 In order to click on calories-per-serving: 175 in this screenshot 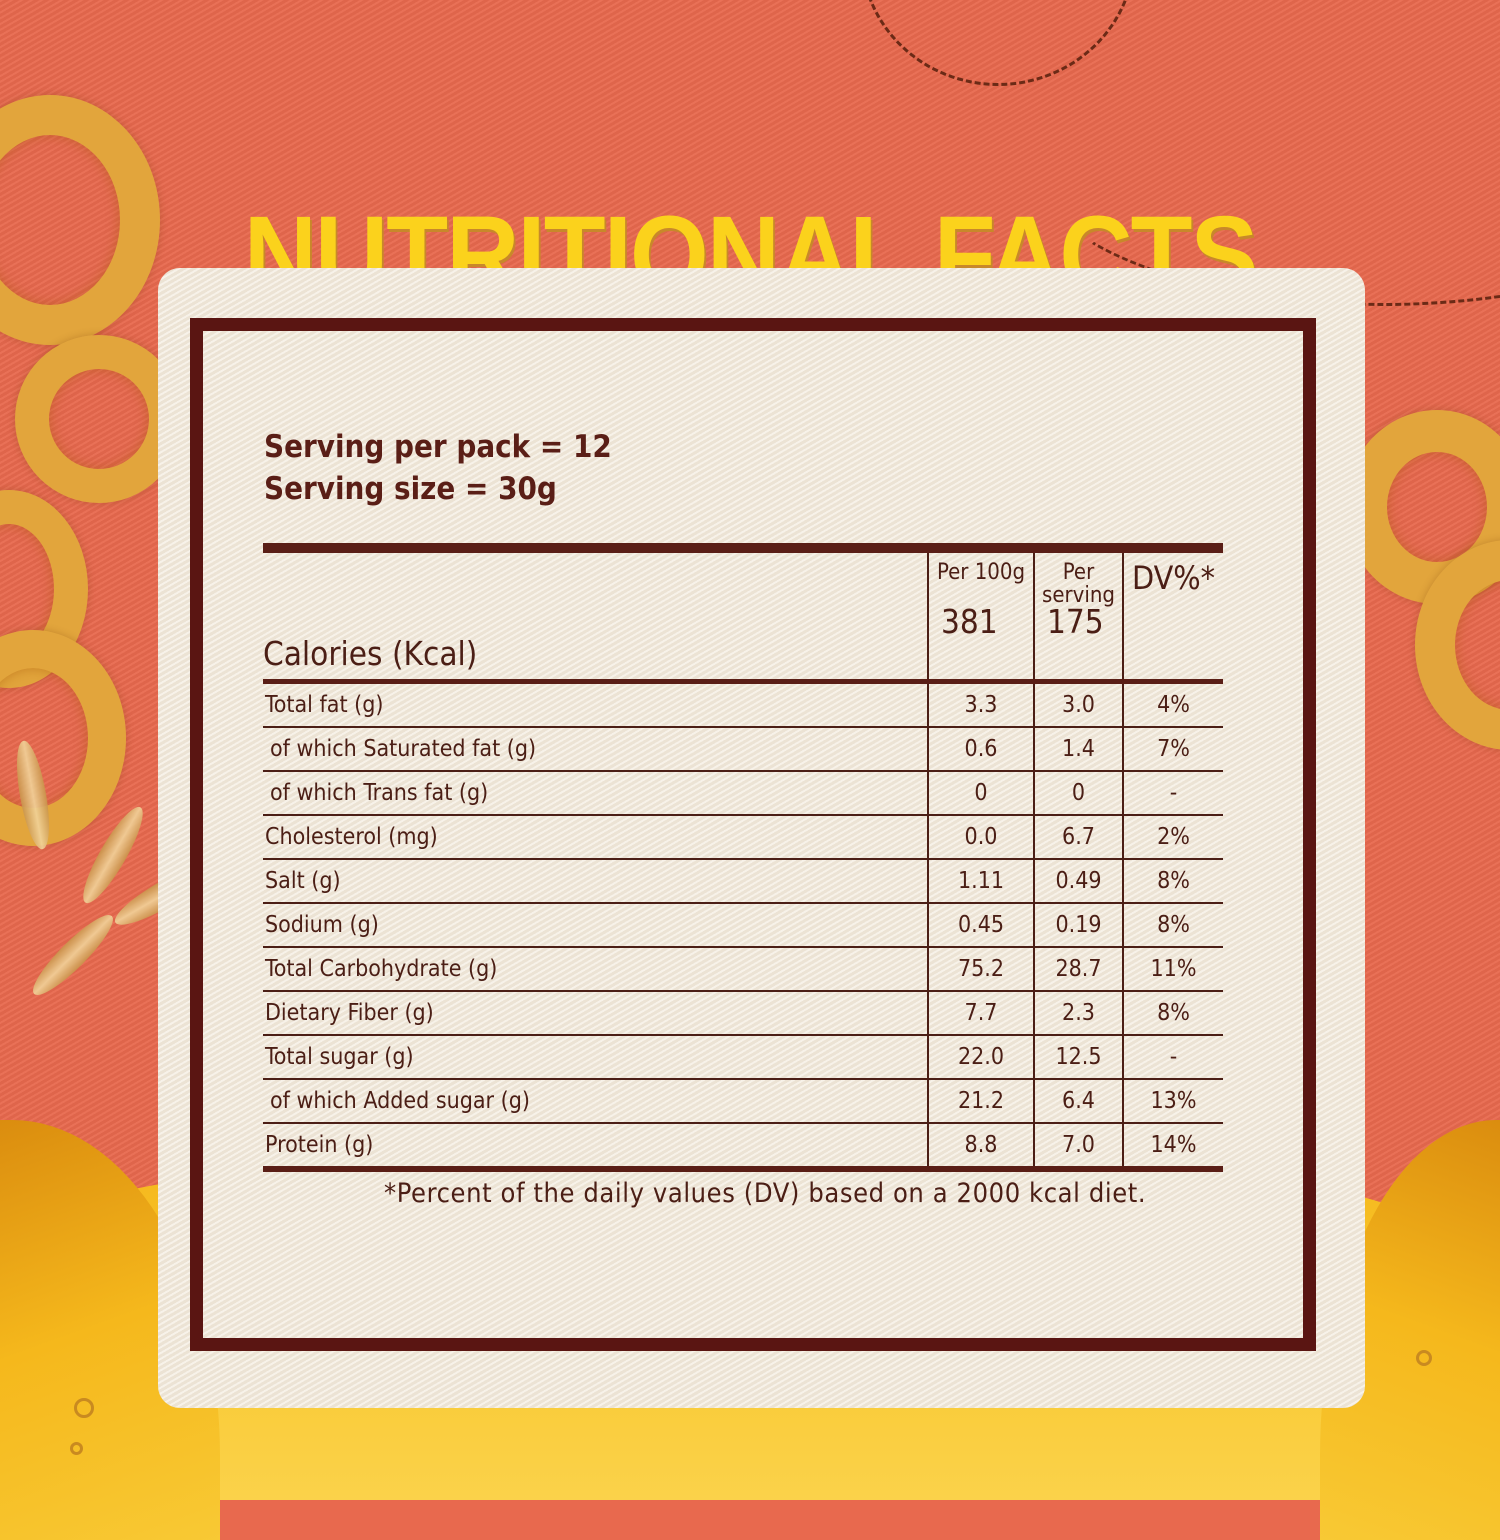, I will do `click(1075, 621)`.